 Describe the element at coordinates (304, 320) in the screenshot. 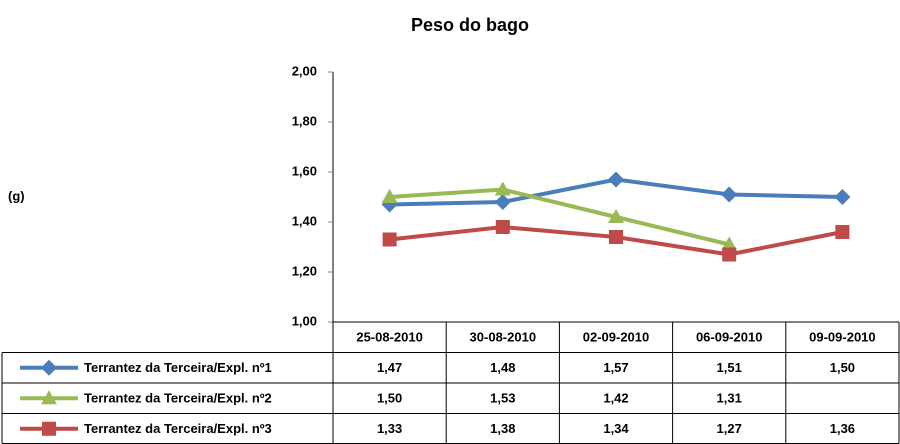

I see `y-tick-label: 1,00` at that location.